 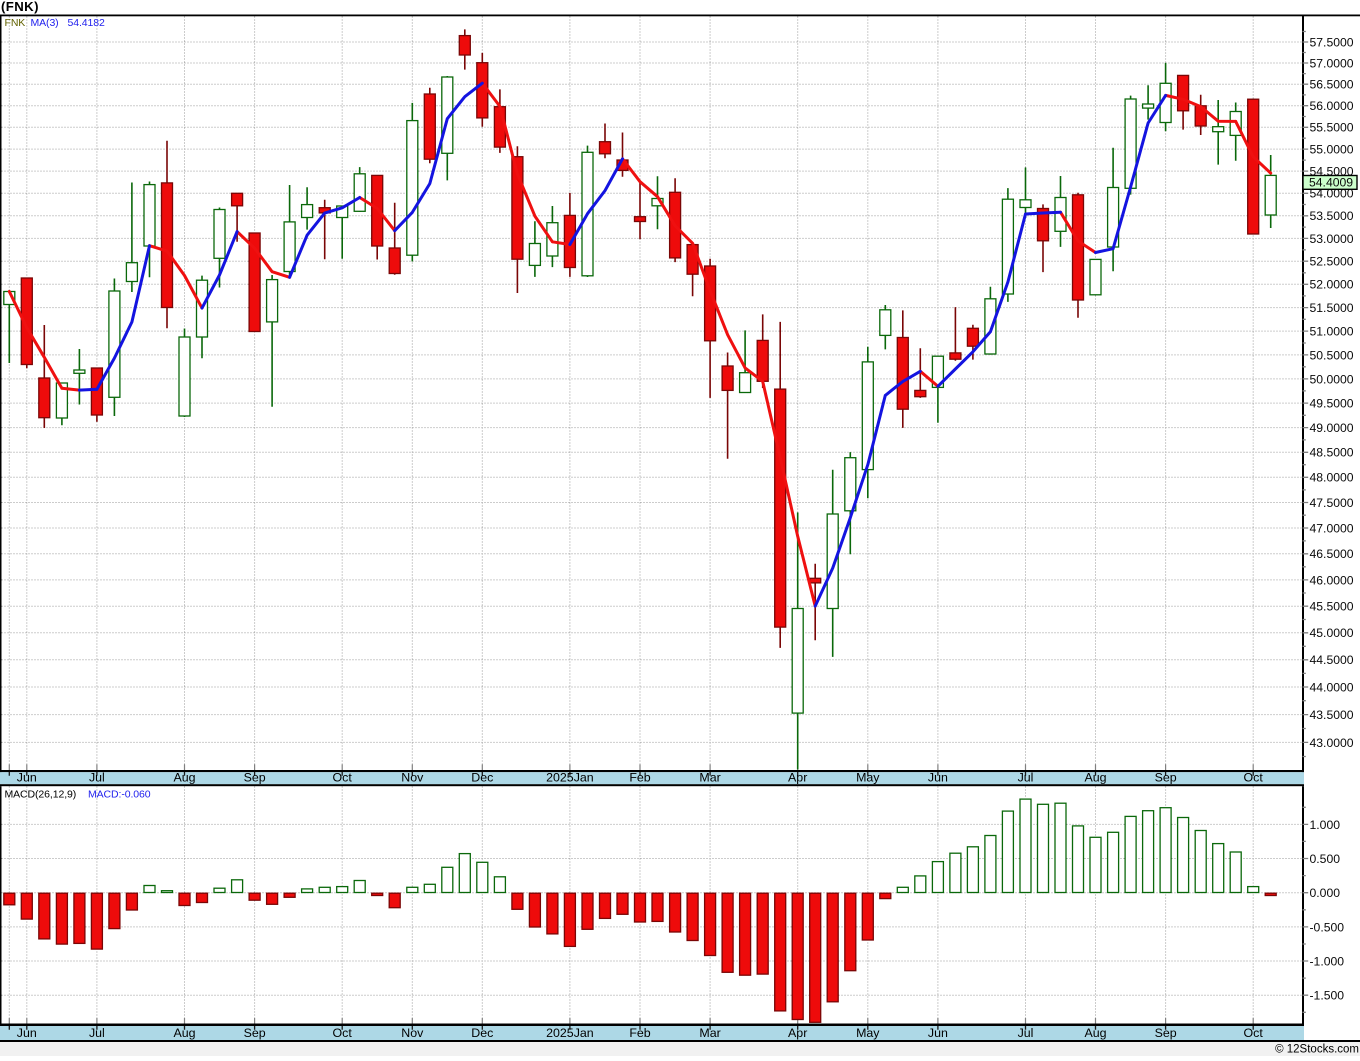 What do you see at coordinates (1327, 927) in the screenshot?
I see `svg-text: -0.500` at bounding box center [1327, 927].